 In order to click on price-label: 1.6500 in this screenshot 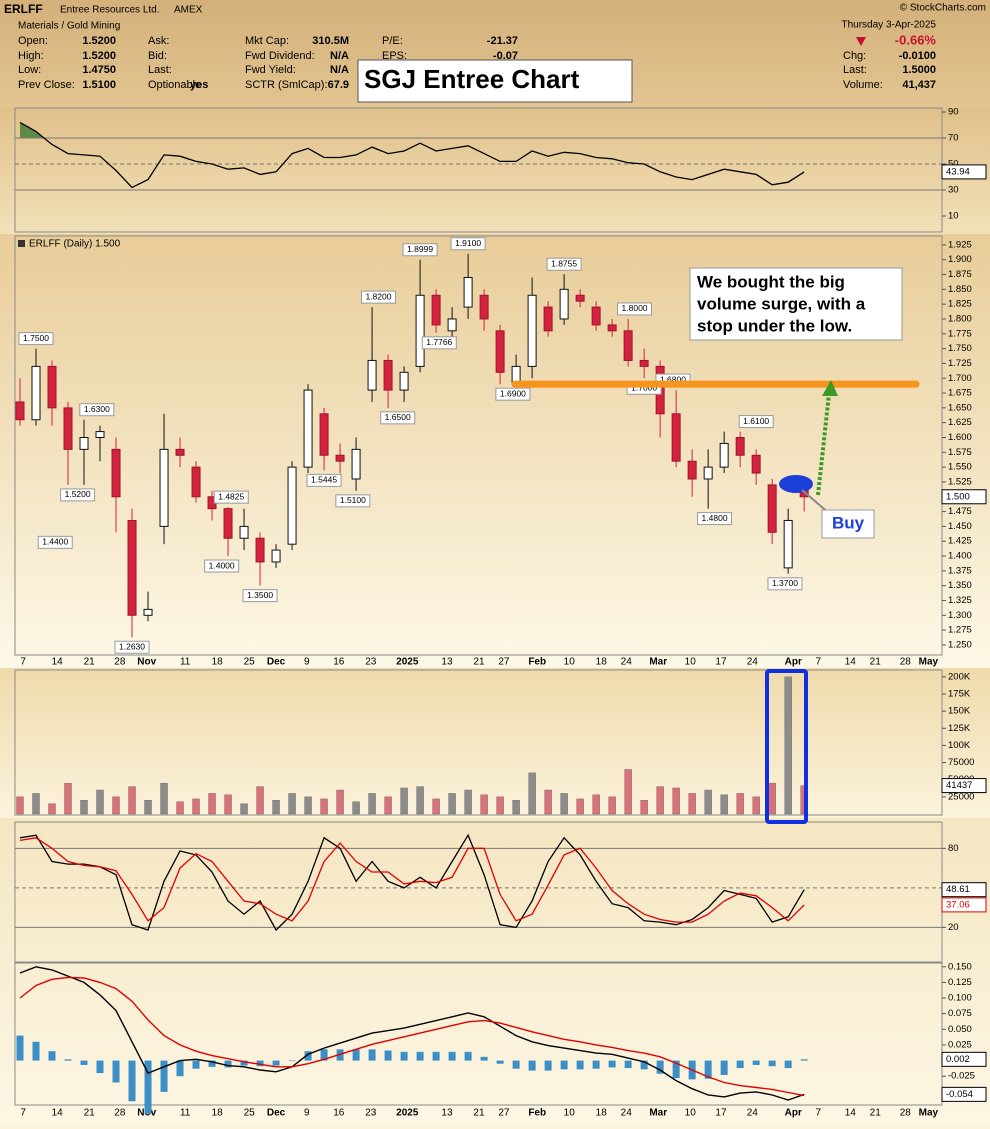, I will do `click(398, 417)`.